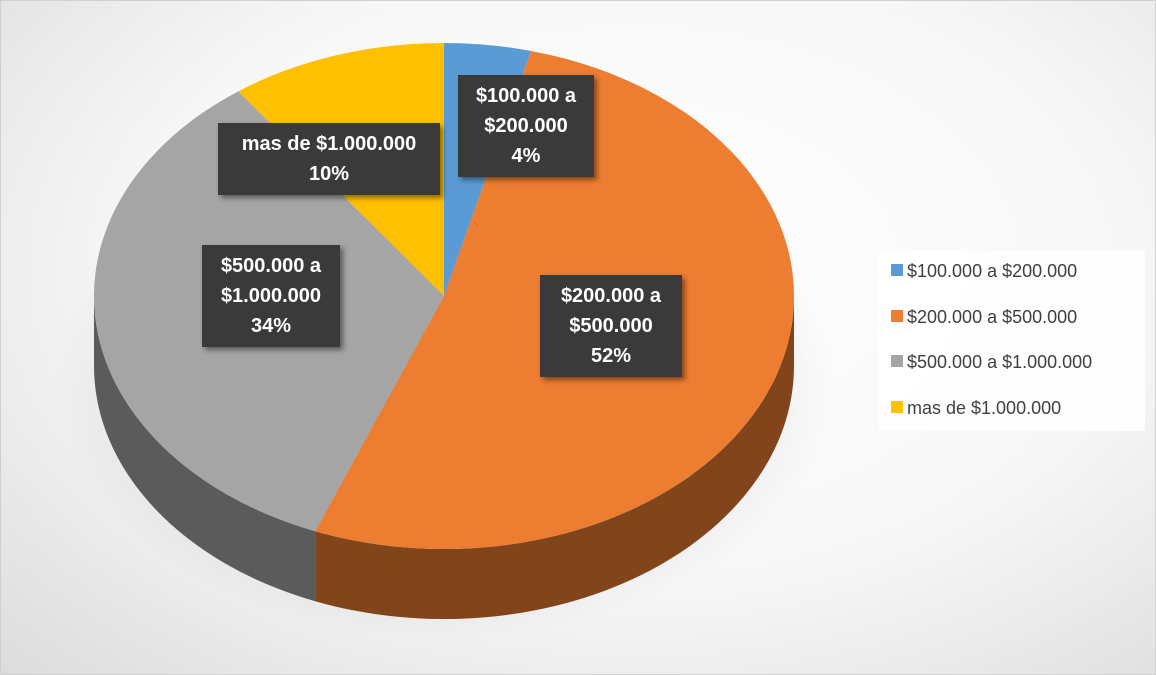 The image size is (1156, 675). What do you see at coordinates (992, 271) in the screenshot?
I see `legend-label: $100.000 a $200.000` at bounding box center [992, 271].